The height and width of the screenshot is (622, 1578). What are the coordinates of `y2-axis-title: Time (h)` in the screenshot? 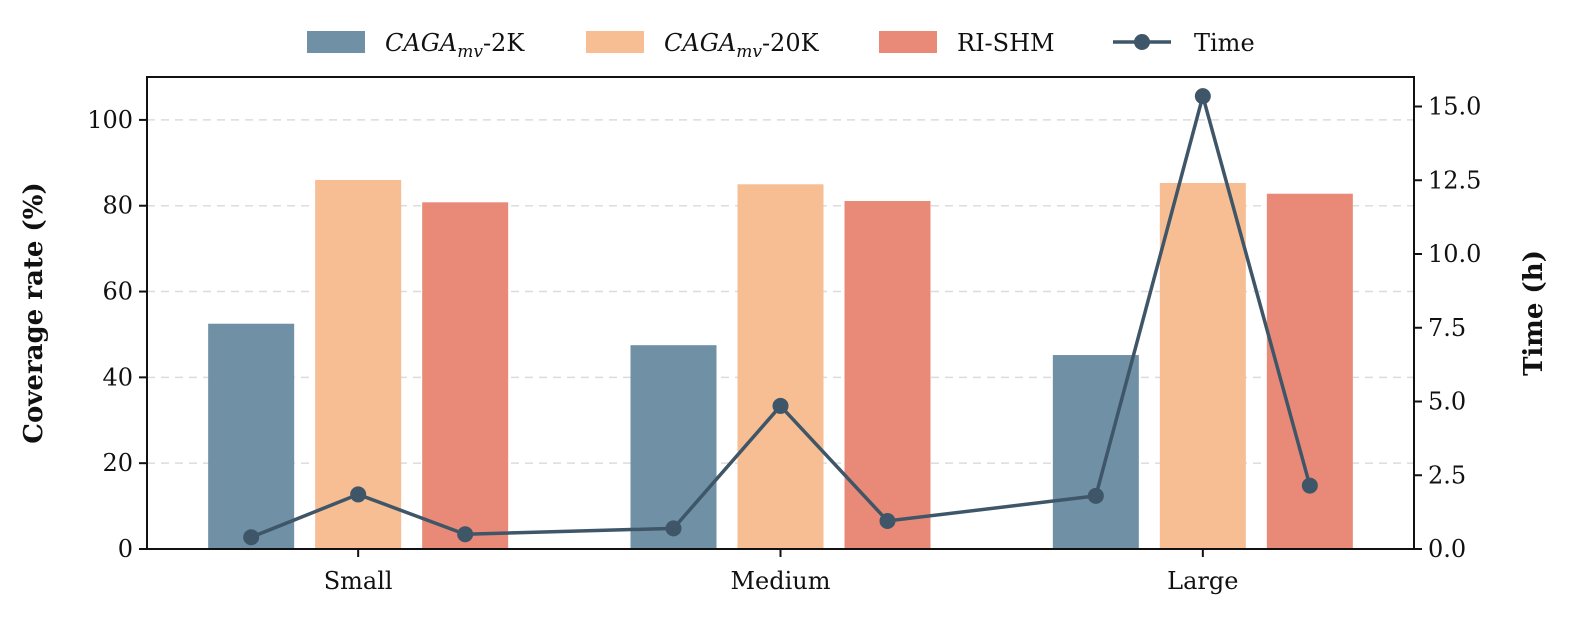 It's located at (1534, 313).